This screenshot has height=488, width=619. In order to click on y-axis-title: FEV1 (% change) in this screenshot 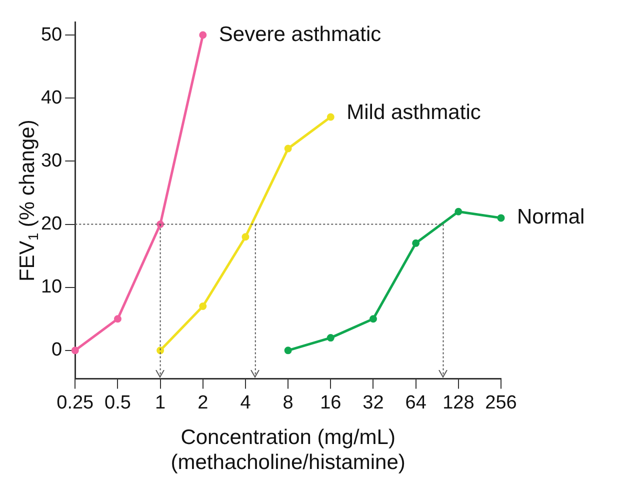, I will do `click(28, 201)`.